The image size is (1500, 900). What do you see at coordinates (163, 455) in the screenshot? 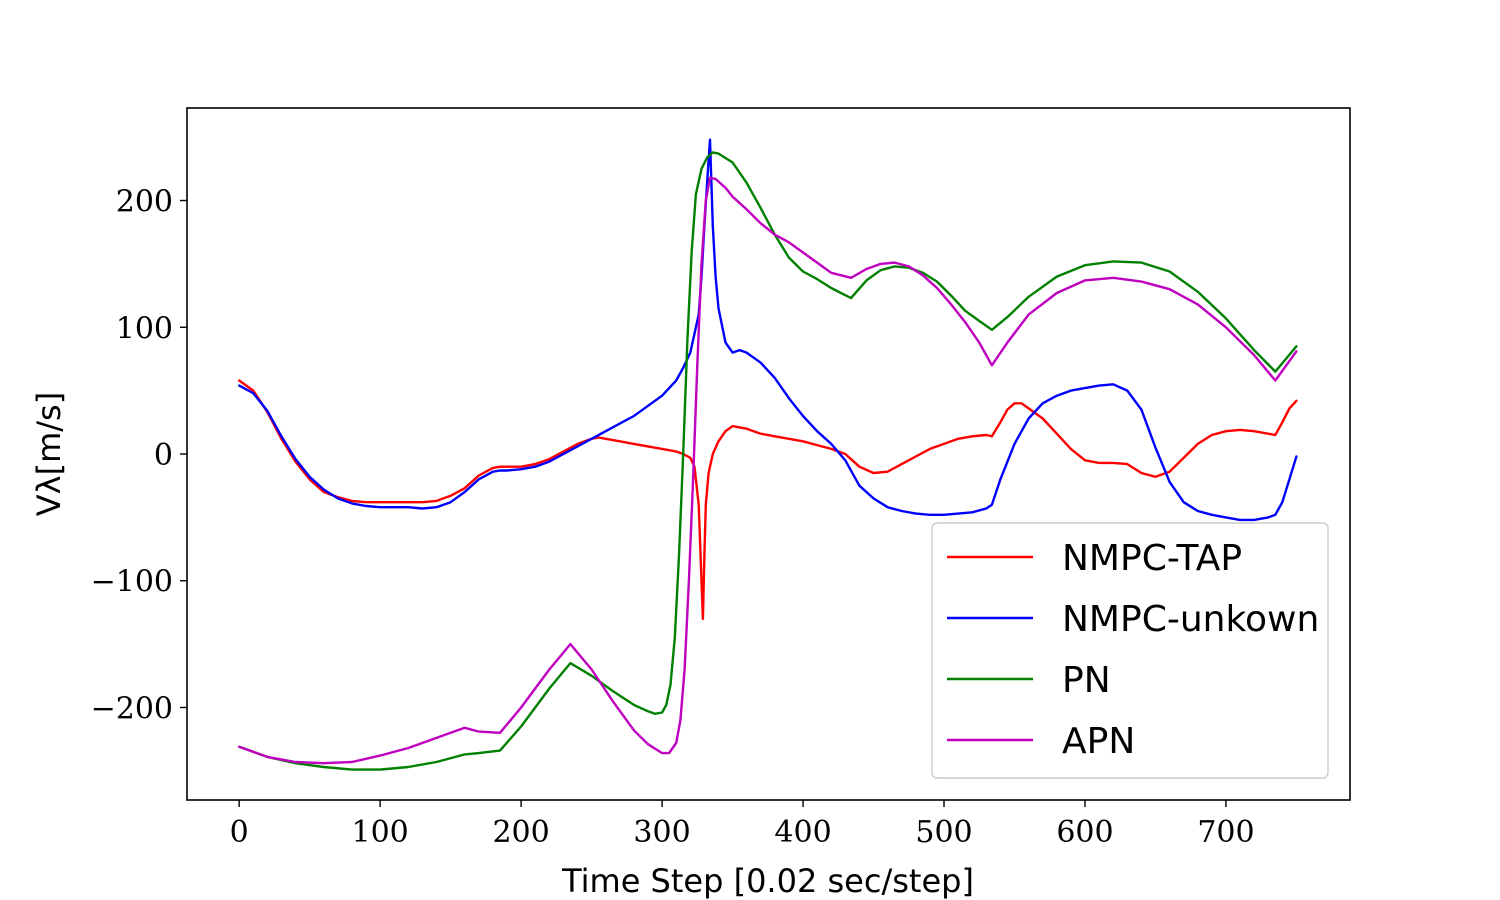
I see `y-tick-label: 0` at bounding box center [163, 455].